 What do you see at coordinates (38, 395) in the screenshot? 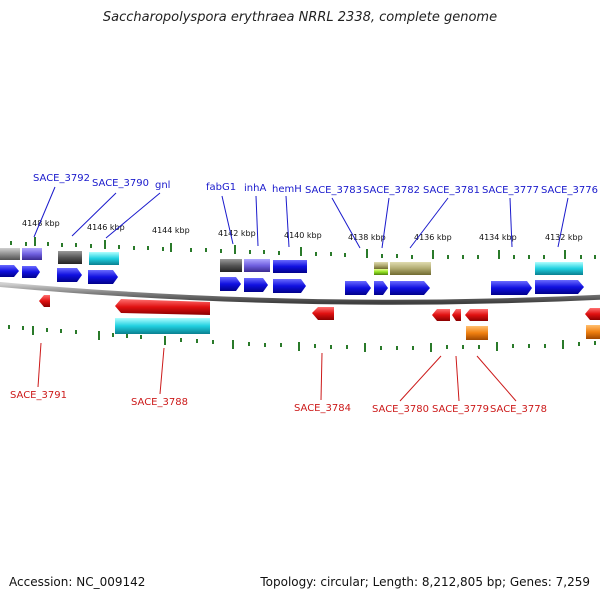
I see `gene-label: SACE_3791` at bounding box center [38, 395].